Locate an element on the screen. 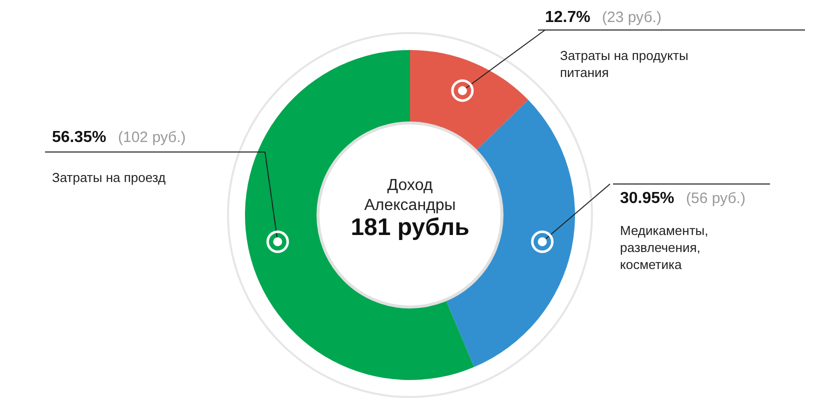  data-label: 30.95% is located at coordinates (647, 198).